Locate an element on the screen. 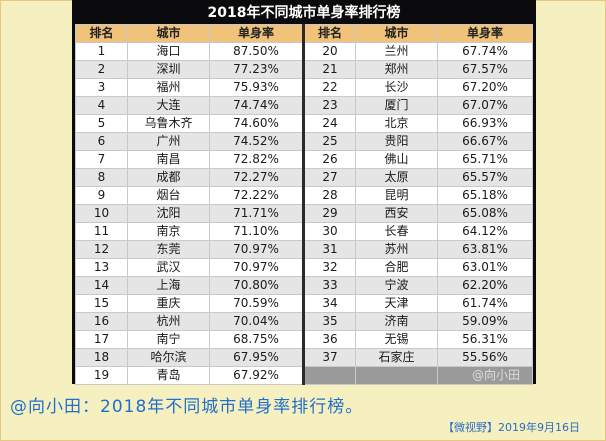 This screenshot has height=441, width=606. cell-city: 南昌 is located at coordinates (168, 159).